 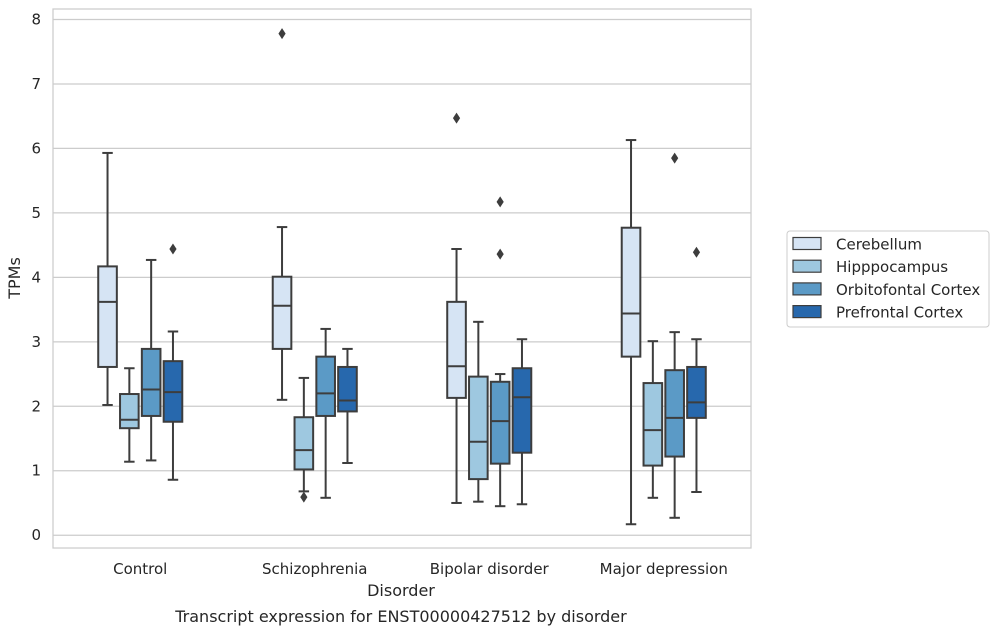 What do you see at coordinates (140, 569) in the screenshot?
I see `x-tick-label: Control` at bounding box center [140, 569].